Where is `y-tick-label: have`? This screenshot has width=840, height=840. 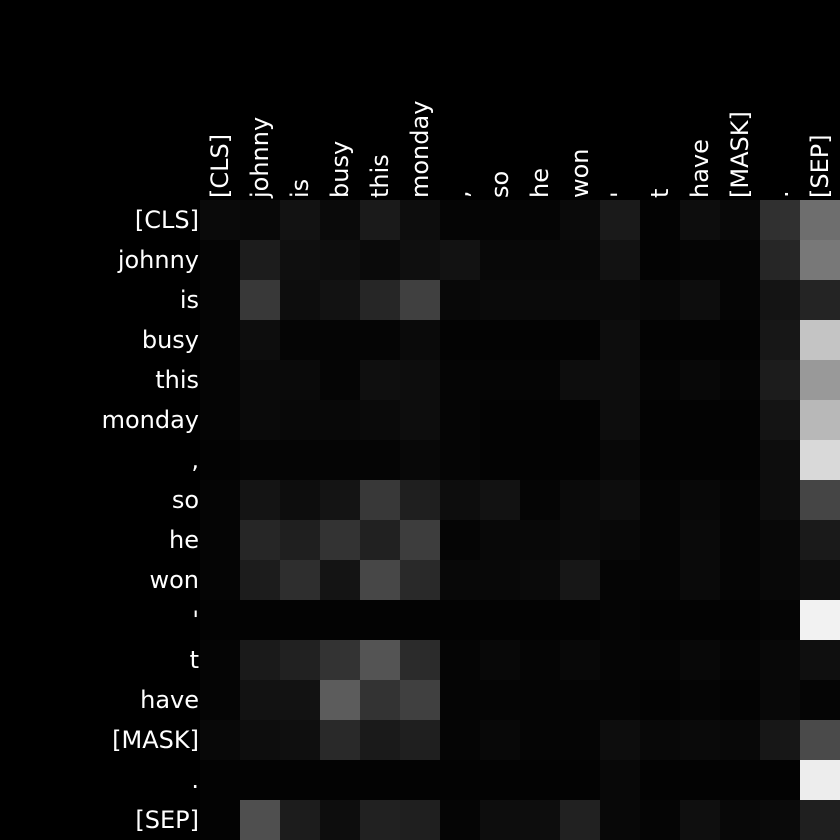 y-tick-label: have is located at coordinates (169, 700).